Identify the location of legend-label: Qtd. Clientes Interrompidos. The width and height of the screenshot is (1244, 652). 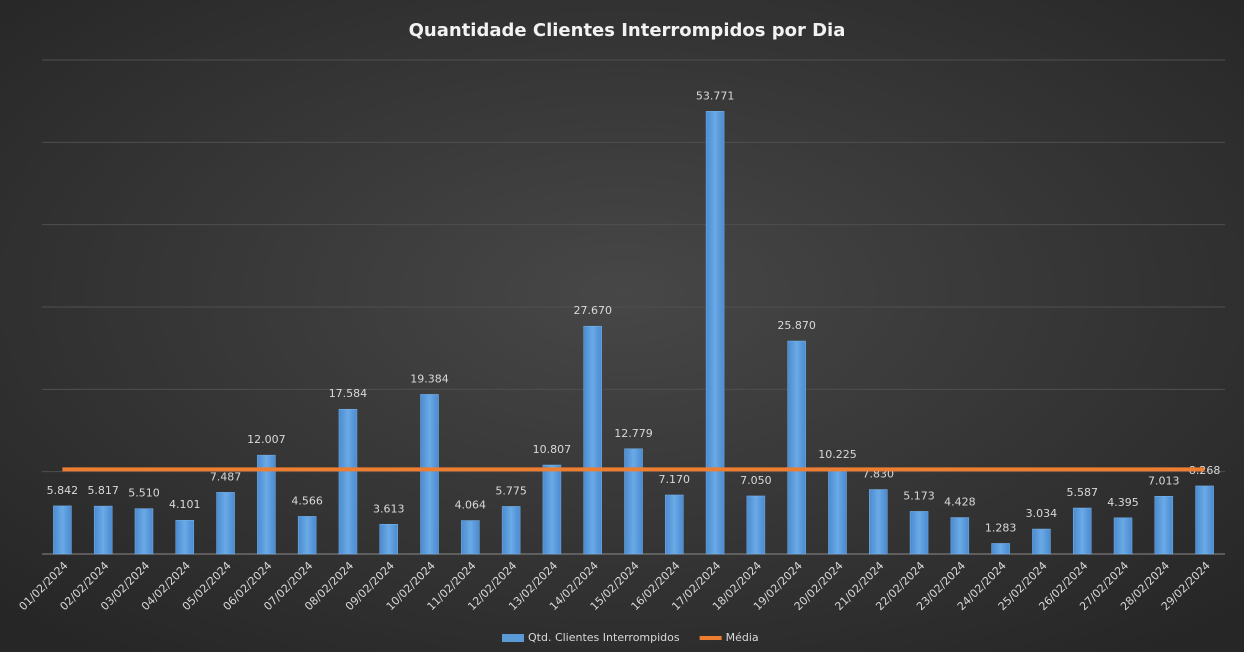
(604, 637).